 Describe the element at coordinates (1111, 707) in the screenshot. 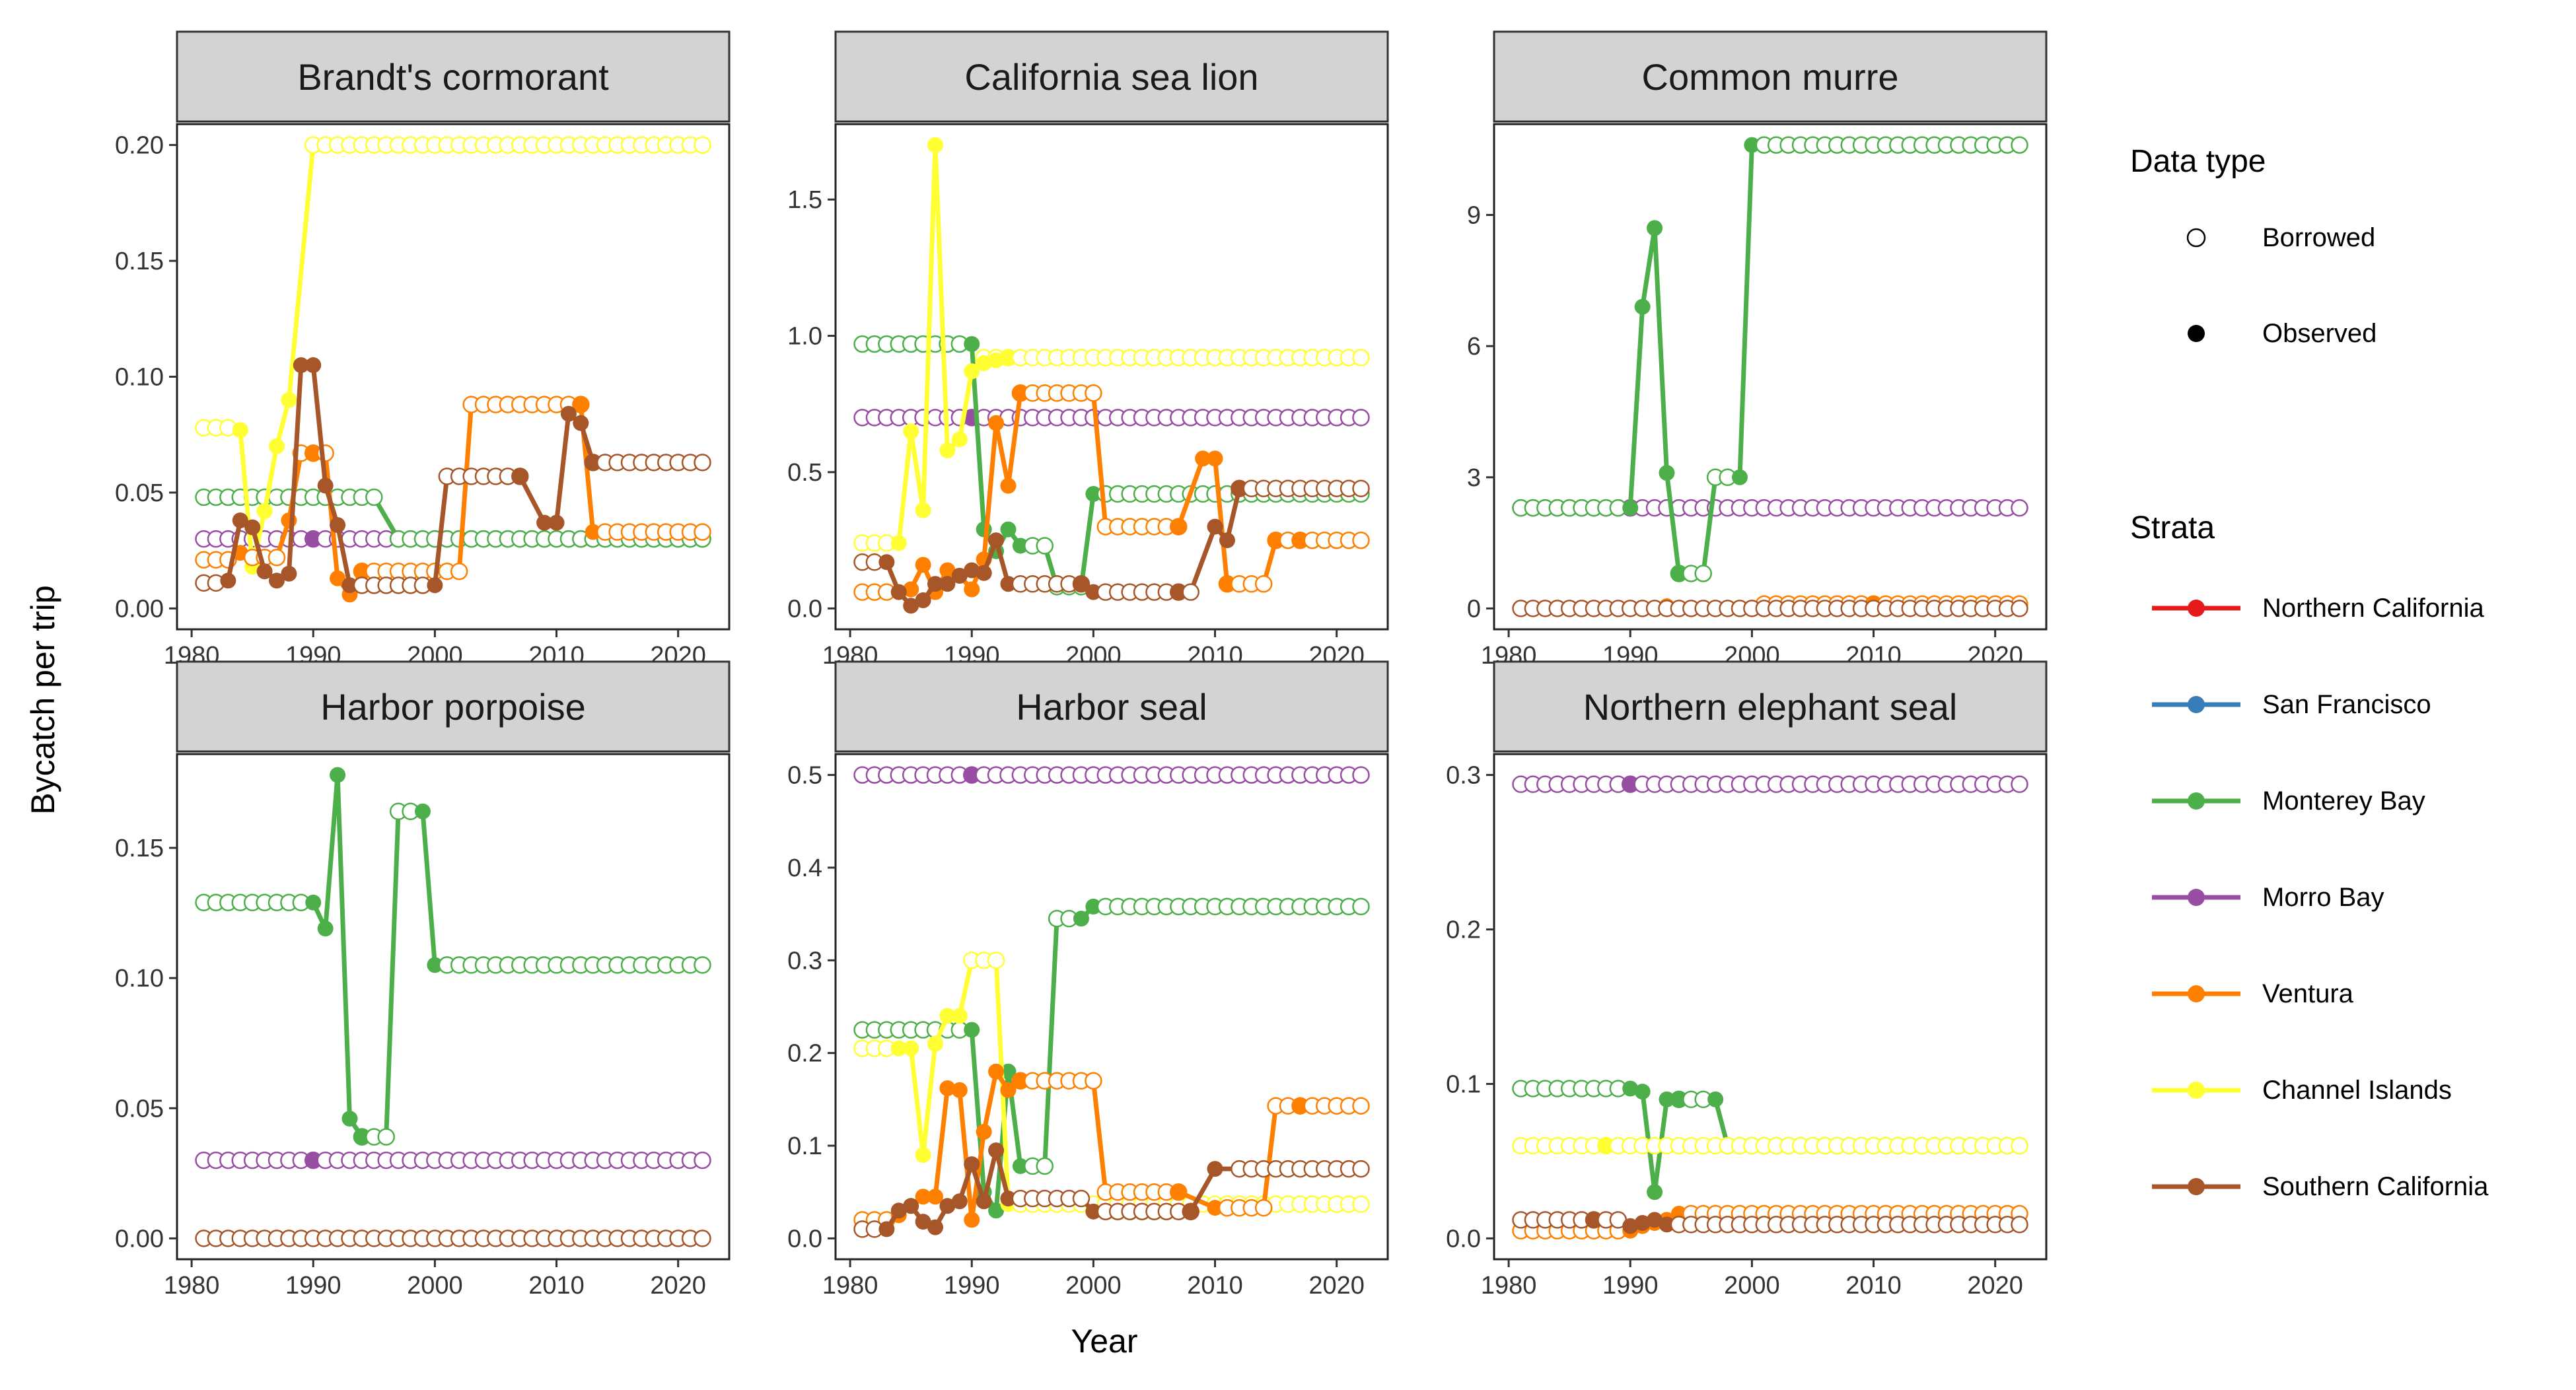

I see `strip-title: Harbor seal` at that location.